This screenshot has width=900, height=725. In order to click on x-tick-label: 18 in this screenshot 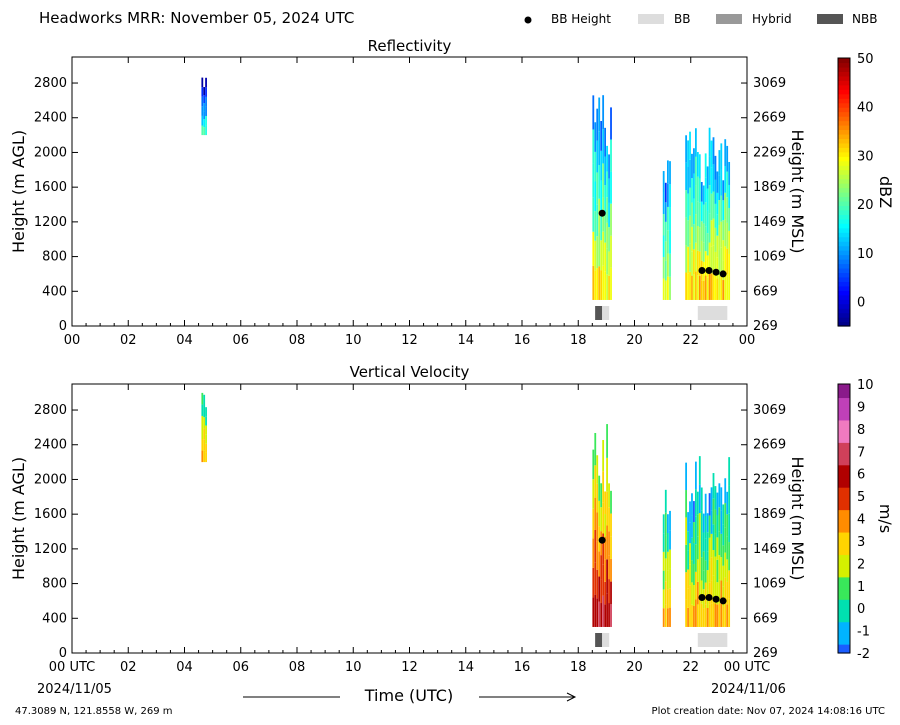, I will do `click(578, 340)`.